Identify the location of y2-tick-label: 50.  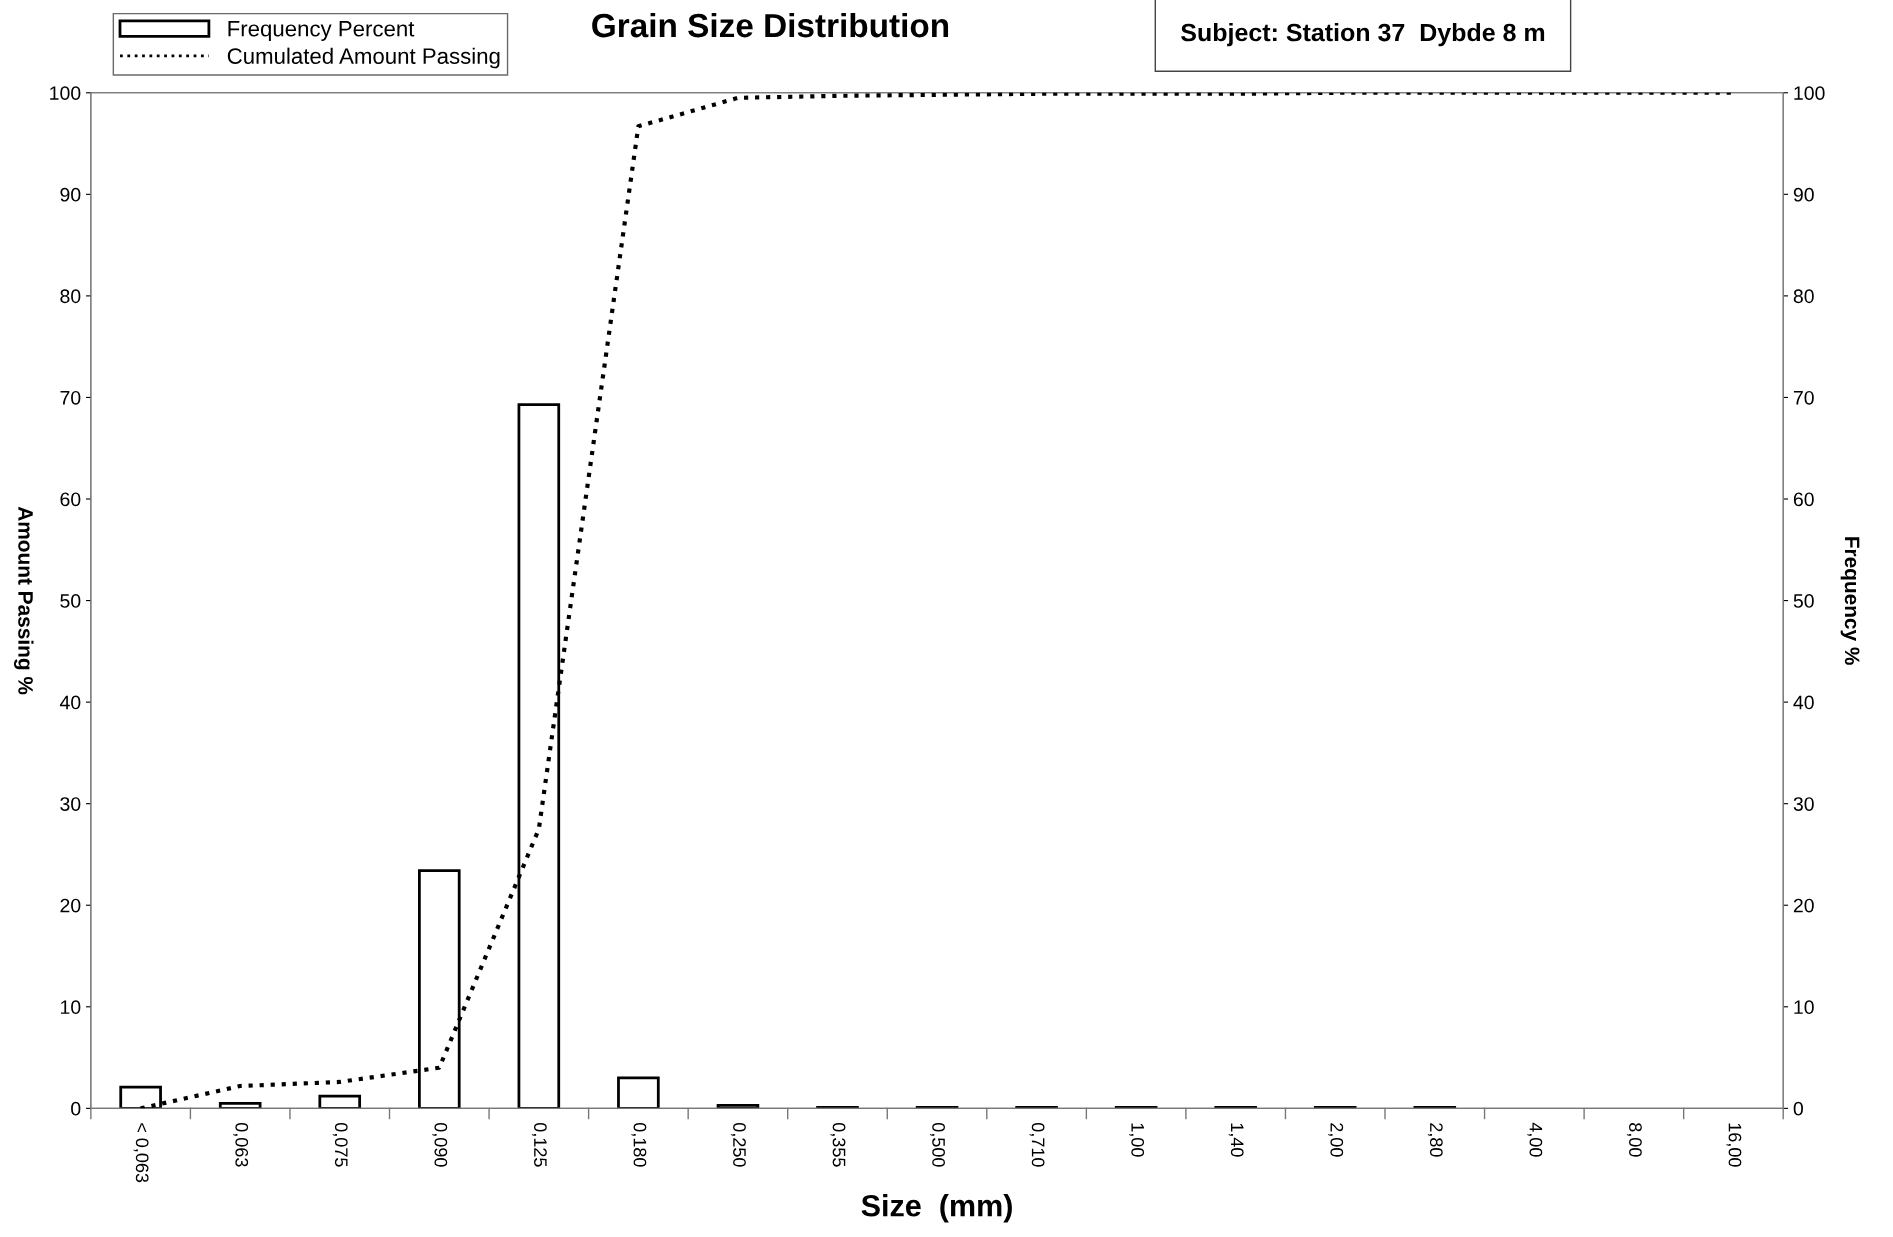
(1803, 601).